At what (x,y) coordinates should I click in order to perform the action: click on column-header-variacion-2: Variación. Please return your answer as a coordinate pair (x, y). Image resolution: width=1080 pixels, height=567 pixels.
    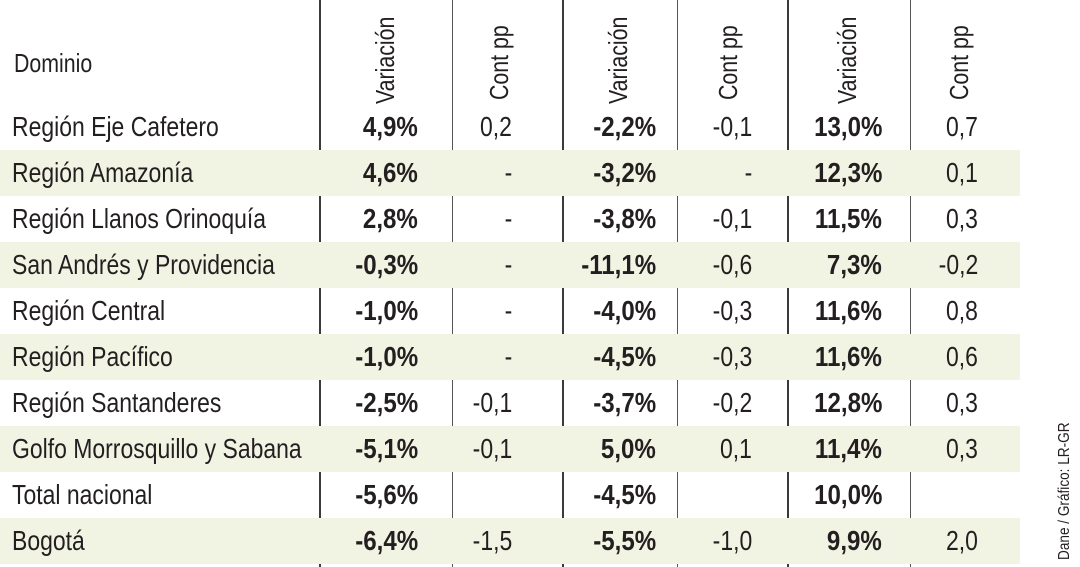
    Looking at the image, I should click on (618, 60).